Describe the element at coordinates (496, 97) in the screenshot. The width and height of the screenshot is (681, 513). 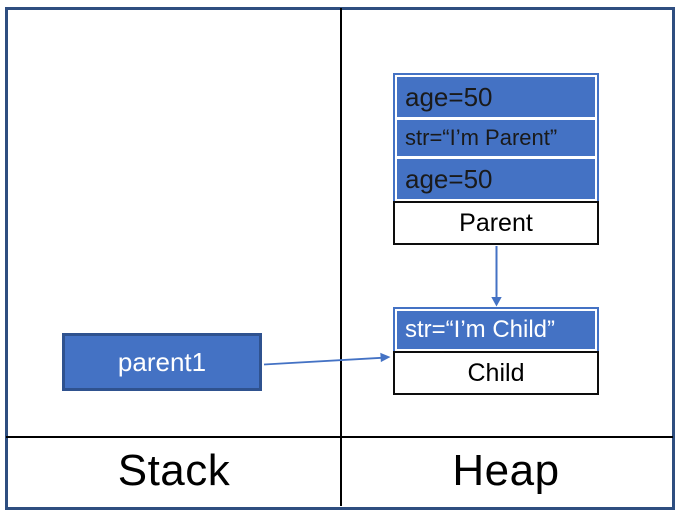
I see `parent-field-age: age=50` at that location.